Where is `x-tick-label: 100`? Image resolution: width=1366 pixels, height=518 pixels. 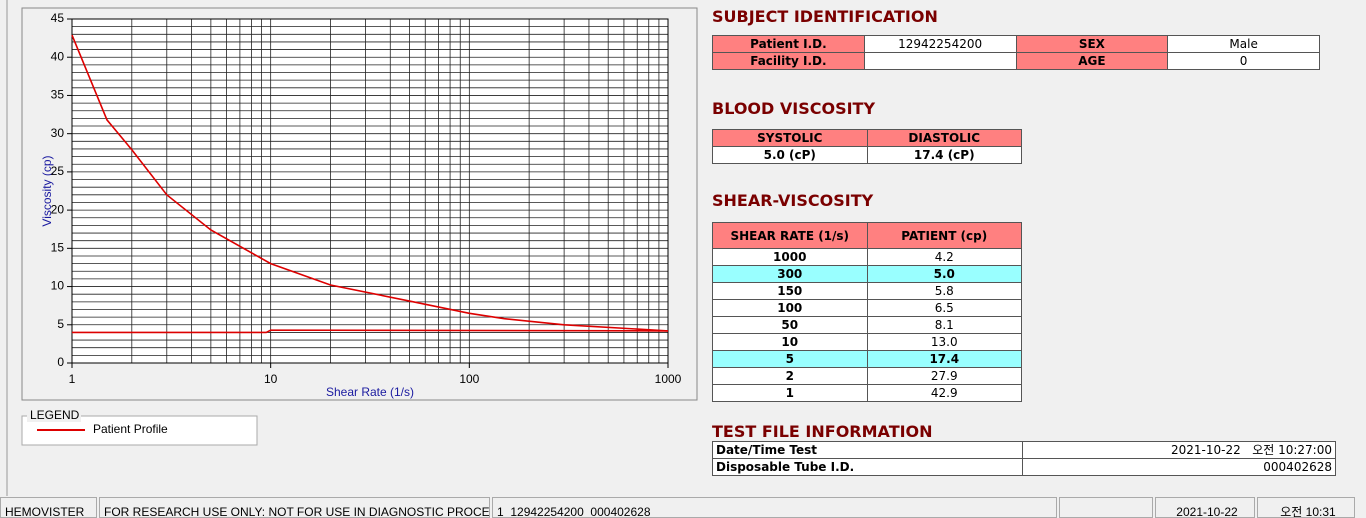
x-tick-label: 100 is located at coordinates (469, 379).